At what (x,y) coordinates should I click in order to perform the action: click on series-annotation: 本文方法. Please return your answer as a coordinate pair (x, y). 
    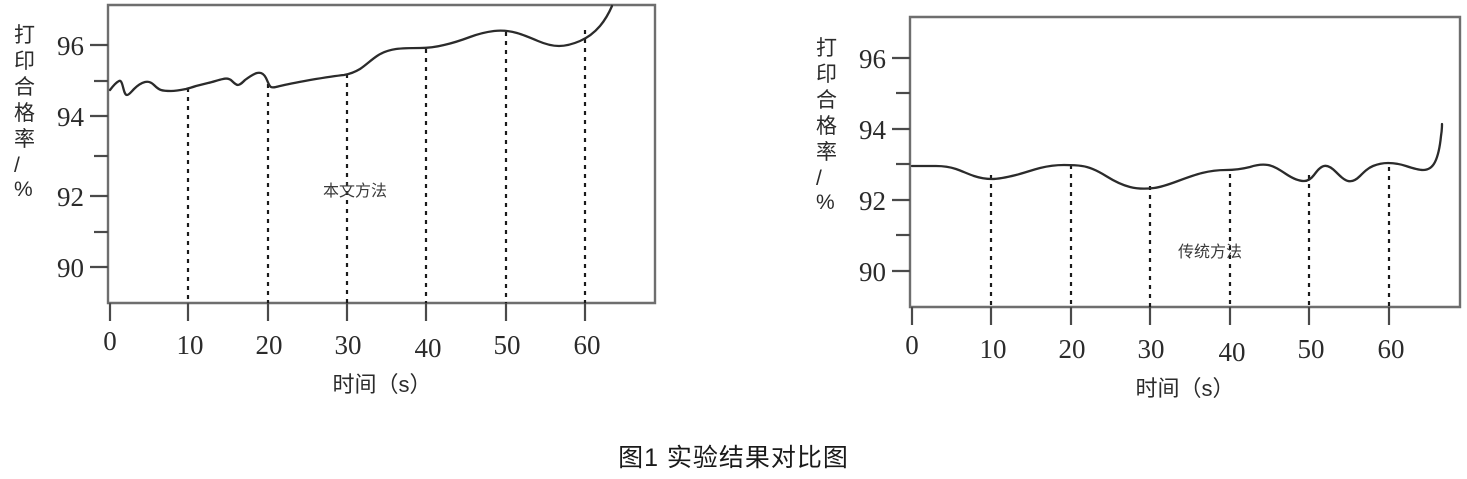
    Looking at the image, I should click on (355, 191).